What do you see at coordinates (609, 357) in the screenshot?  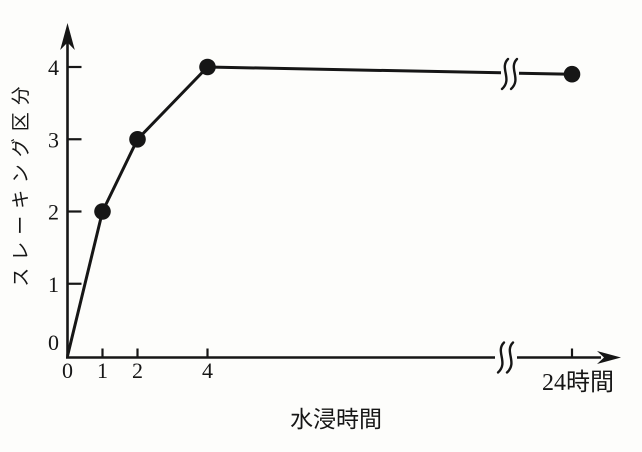 I see `x-axis-arrowhead-icon` at bounding box center [609, 357].